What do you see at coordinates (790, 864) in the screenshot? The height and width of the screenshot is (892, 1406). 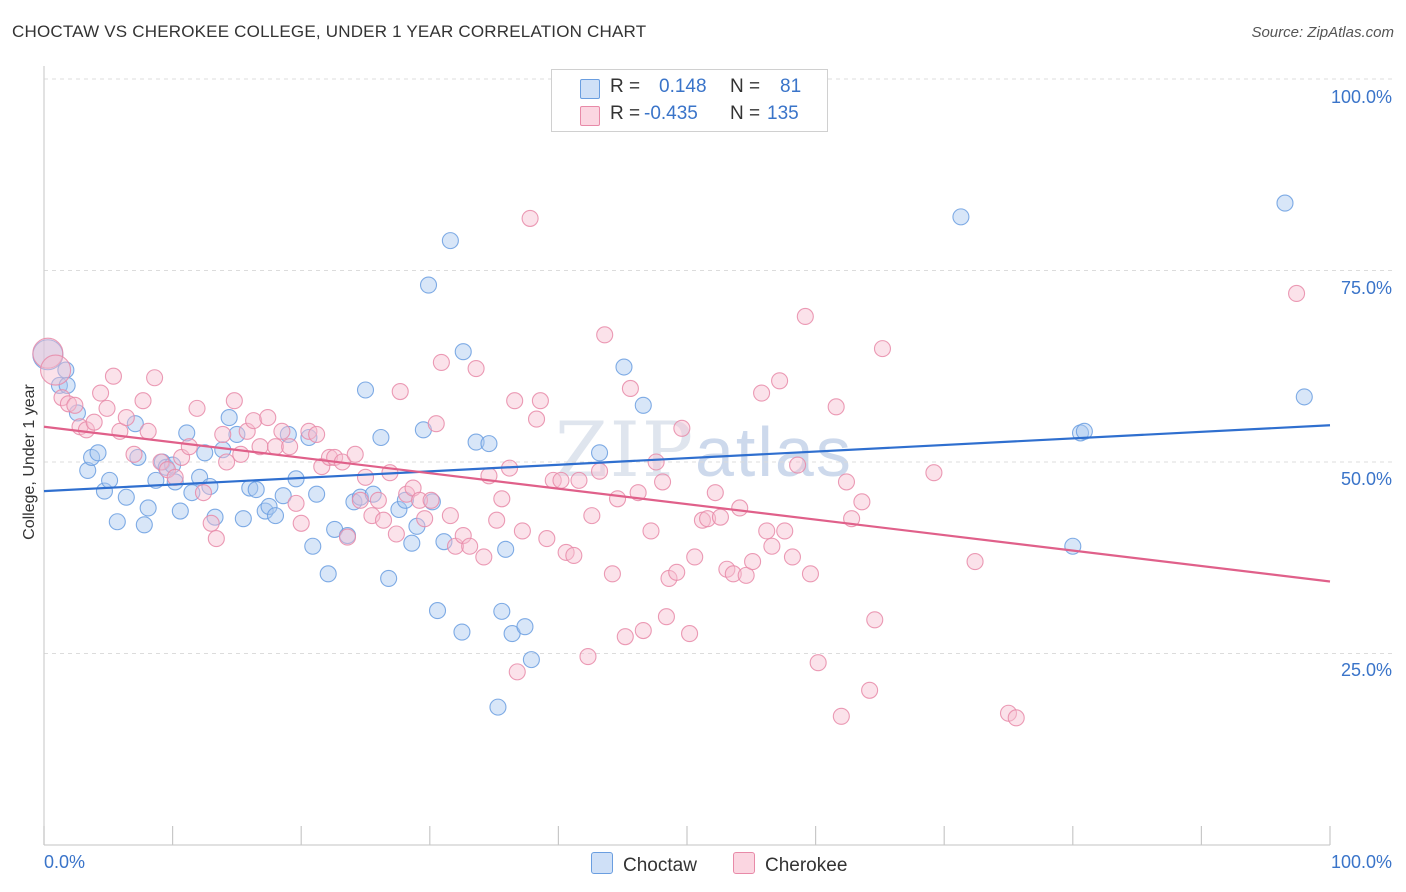 I see `legend-cherokee: Cherokee` at bounding box center [790, 864].